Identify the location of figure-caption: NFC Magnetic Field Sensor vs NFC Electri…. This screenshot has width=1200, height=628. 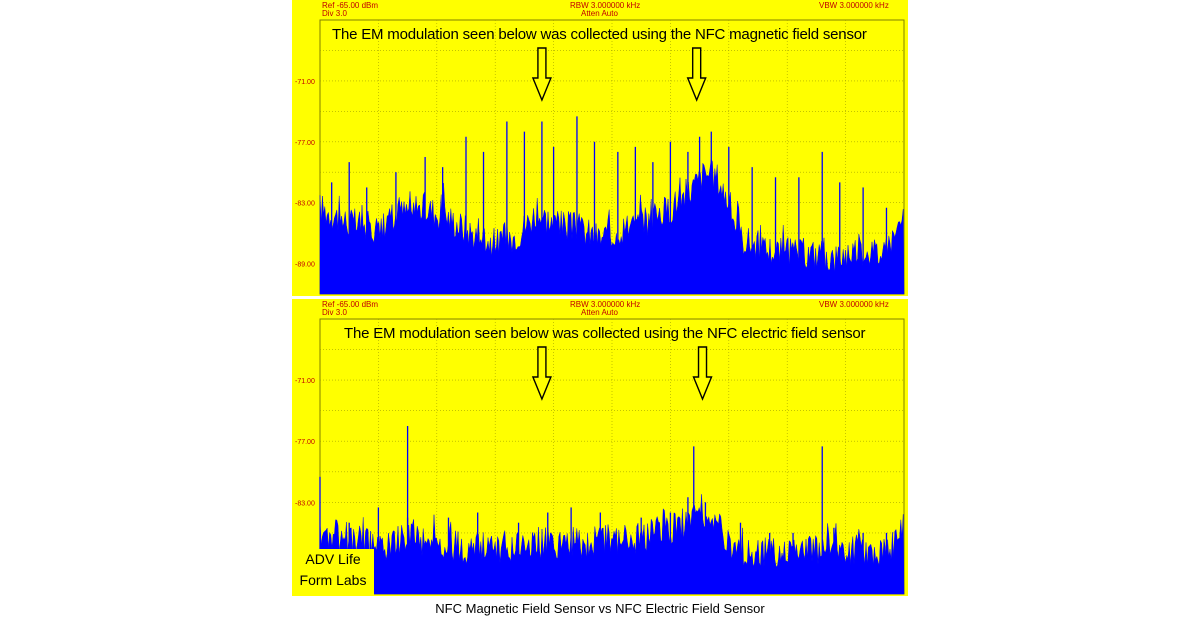
(600, 608).